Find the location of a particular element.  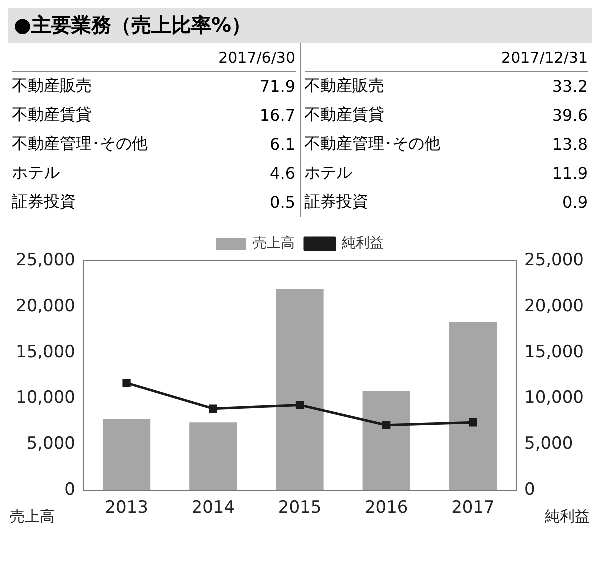

x-tick-label: 2017 is located at coordinates (473, 508).